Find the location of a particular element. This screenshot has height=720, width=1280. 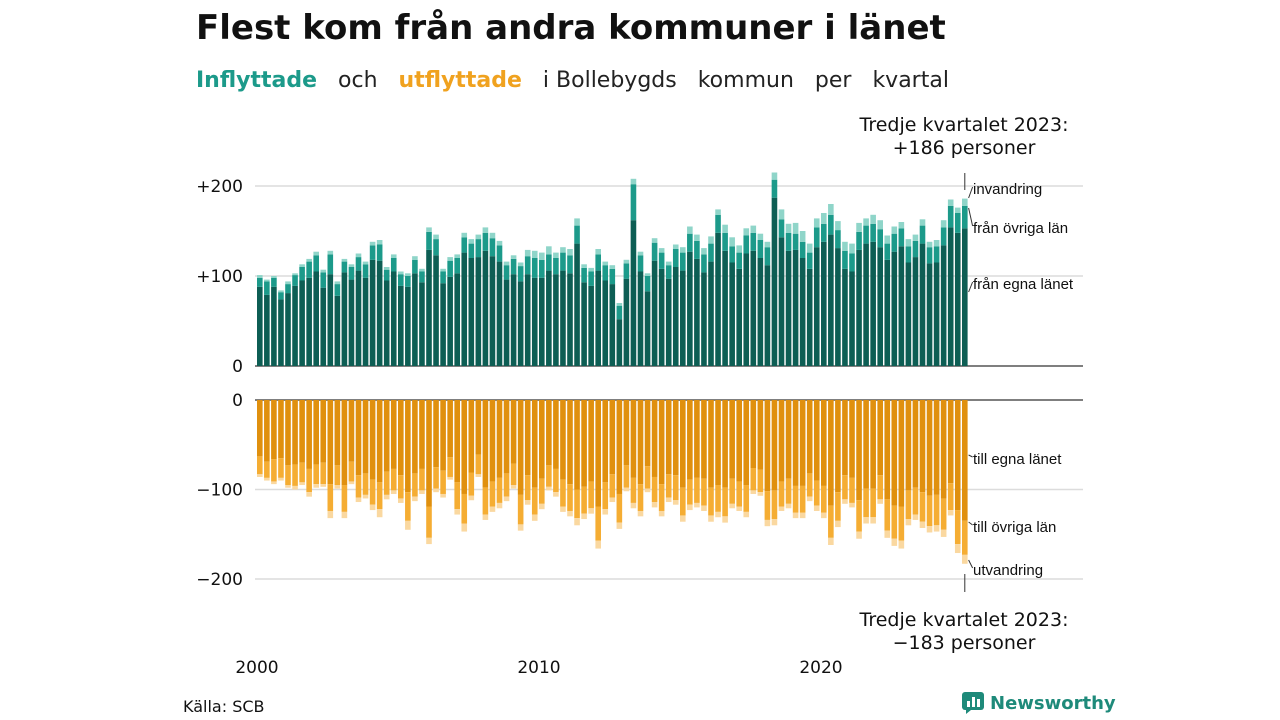

legend-label-top: från egna länet is located at coordinates (1023, 284).